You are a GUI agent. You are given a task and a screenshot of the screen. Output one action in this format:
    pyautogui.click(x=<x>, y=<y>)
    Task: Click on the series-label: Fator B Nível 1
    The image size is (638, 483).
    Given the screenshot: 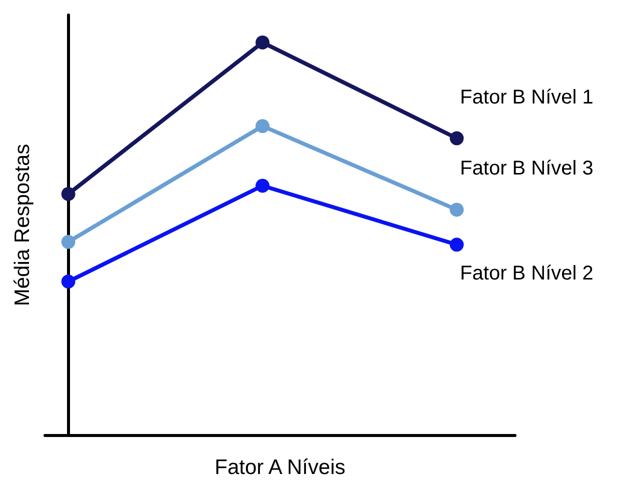 What is the action you would take?
    pyautogui.click(x=527, y=97)
    